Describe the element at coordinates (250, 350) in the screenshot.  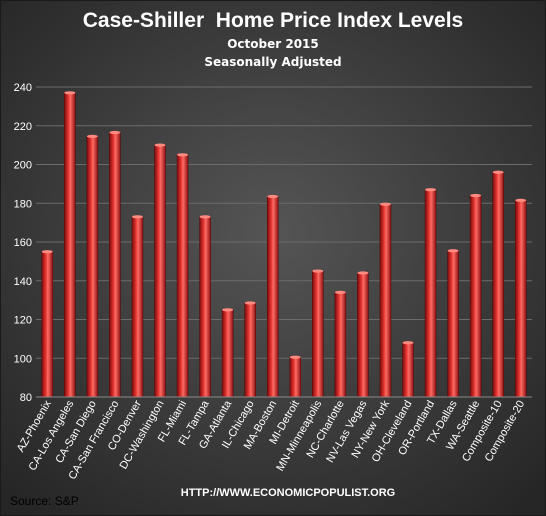
I see `bar-il-chicago` at that location.